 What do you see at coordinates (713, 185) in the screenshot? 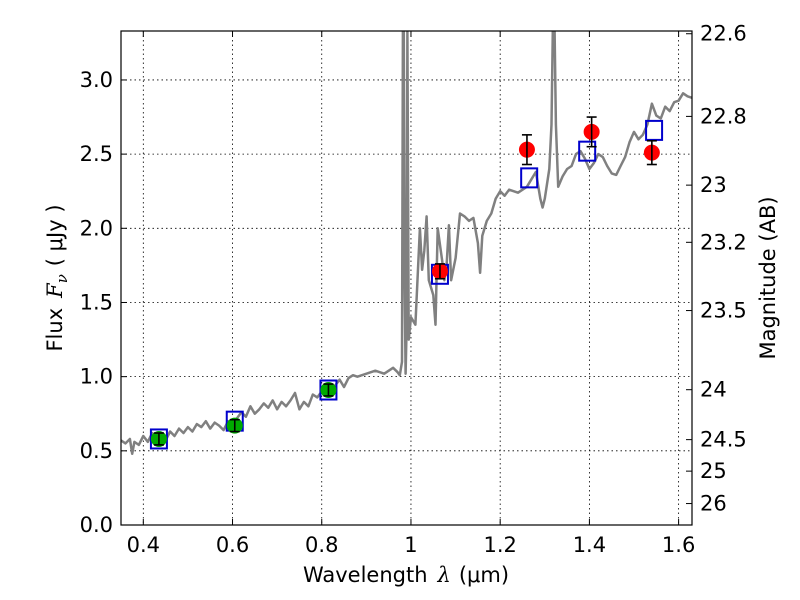
I see `y2-tick-label: 23` at bounding box center [713, 185].